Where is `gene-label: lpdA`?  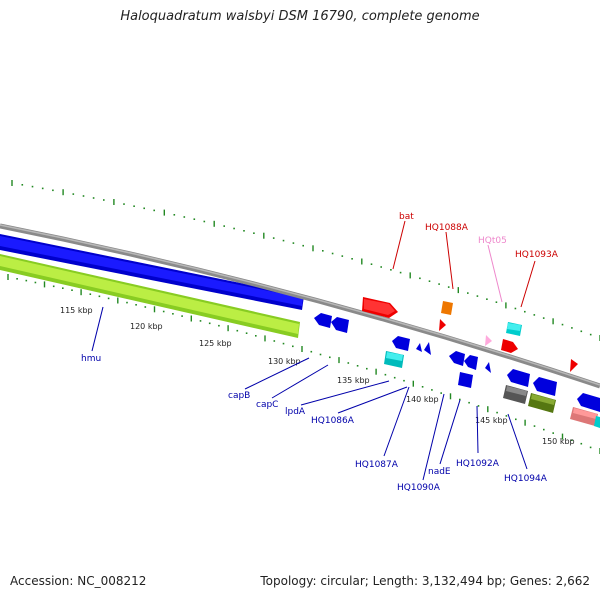
gene-label: lpdA is located at coordinates (295, 412).